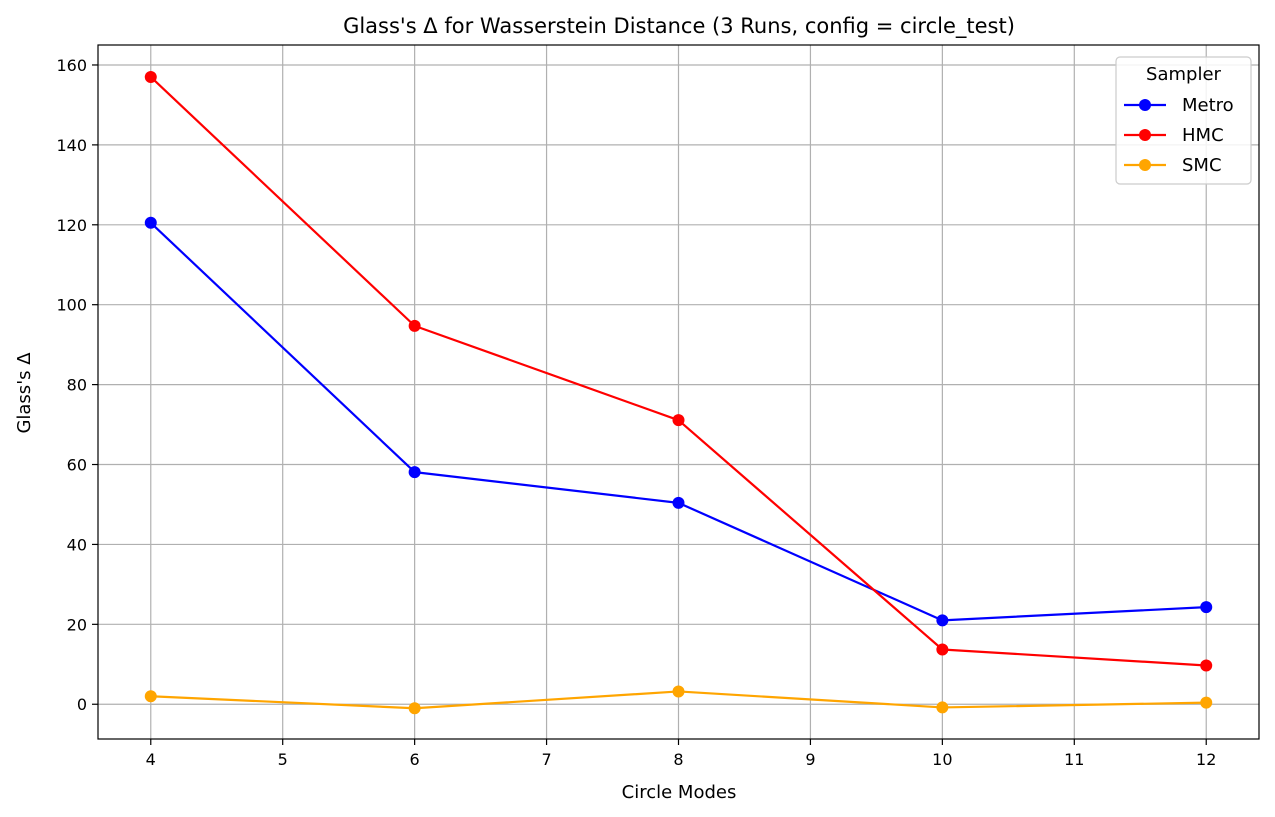 The width and height of the screenshot is (1275, 817). What do you see at coordinates (77, 544) in the screenshot?
I see `y-tick-label: 40` at bounding box center [77, 544].